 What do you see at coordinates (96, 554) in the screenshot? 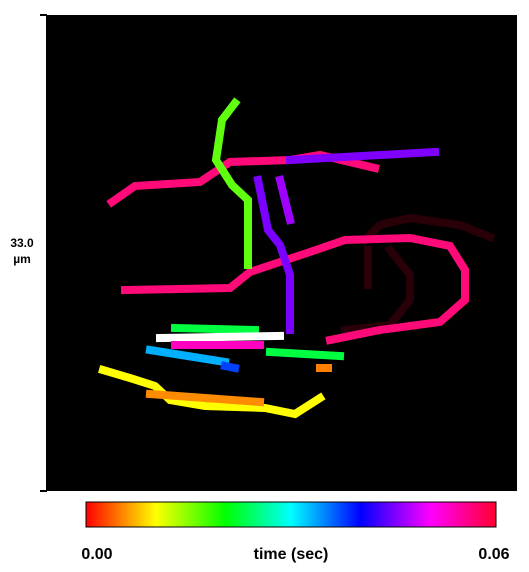
I see `colorbar-tick-label: 0.00` at bounding box center [96, 554].